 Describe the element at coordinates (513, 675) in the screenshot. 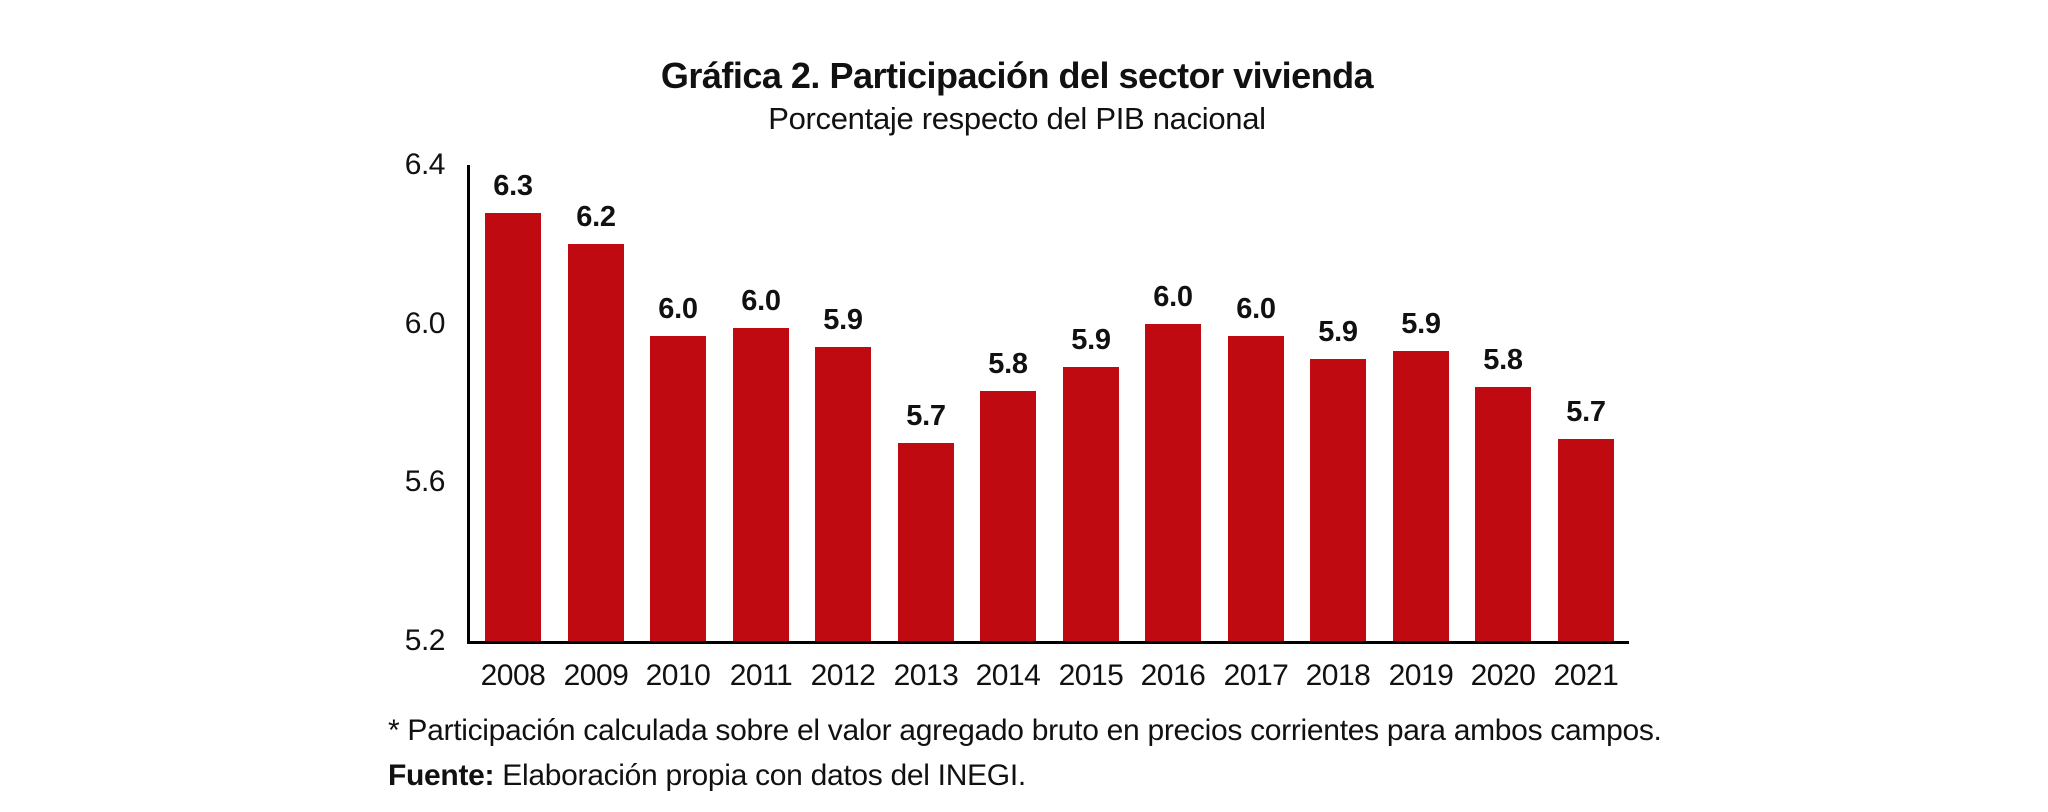

I see `x-tick-label-2008: 2008` at that location.